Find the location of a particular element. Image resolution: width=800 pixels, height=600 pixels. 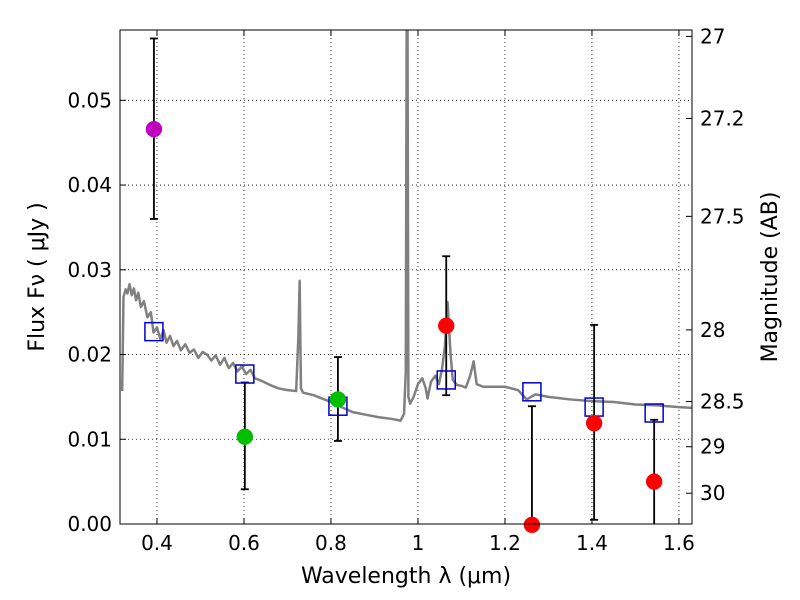

y-tick-label: 0.05 is located at coordinates (89, 100).